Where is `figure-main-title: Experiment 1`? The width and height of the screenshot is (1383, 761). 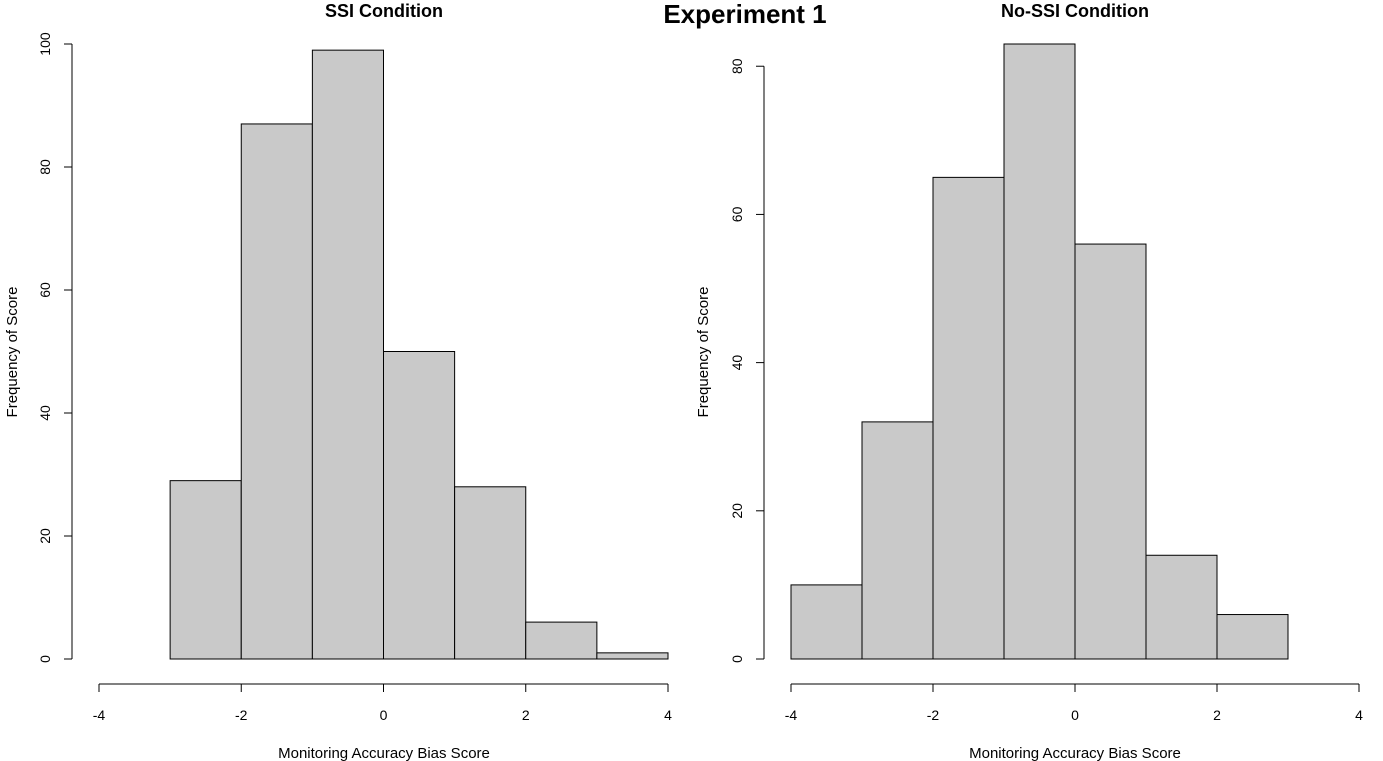 figure-main-title: Experiment 1 is located at coordinates (744, 14).